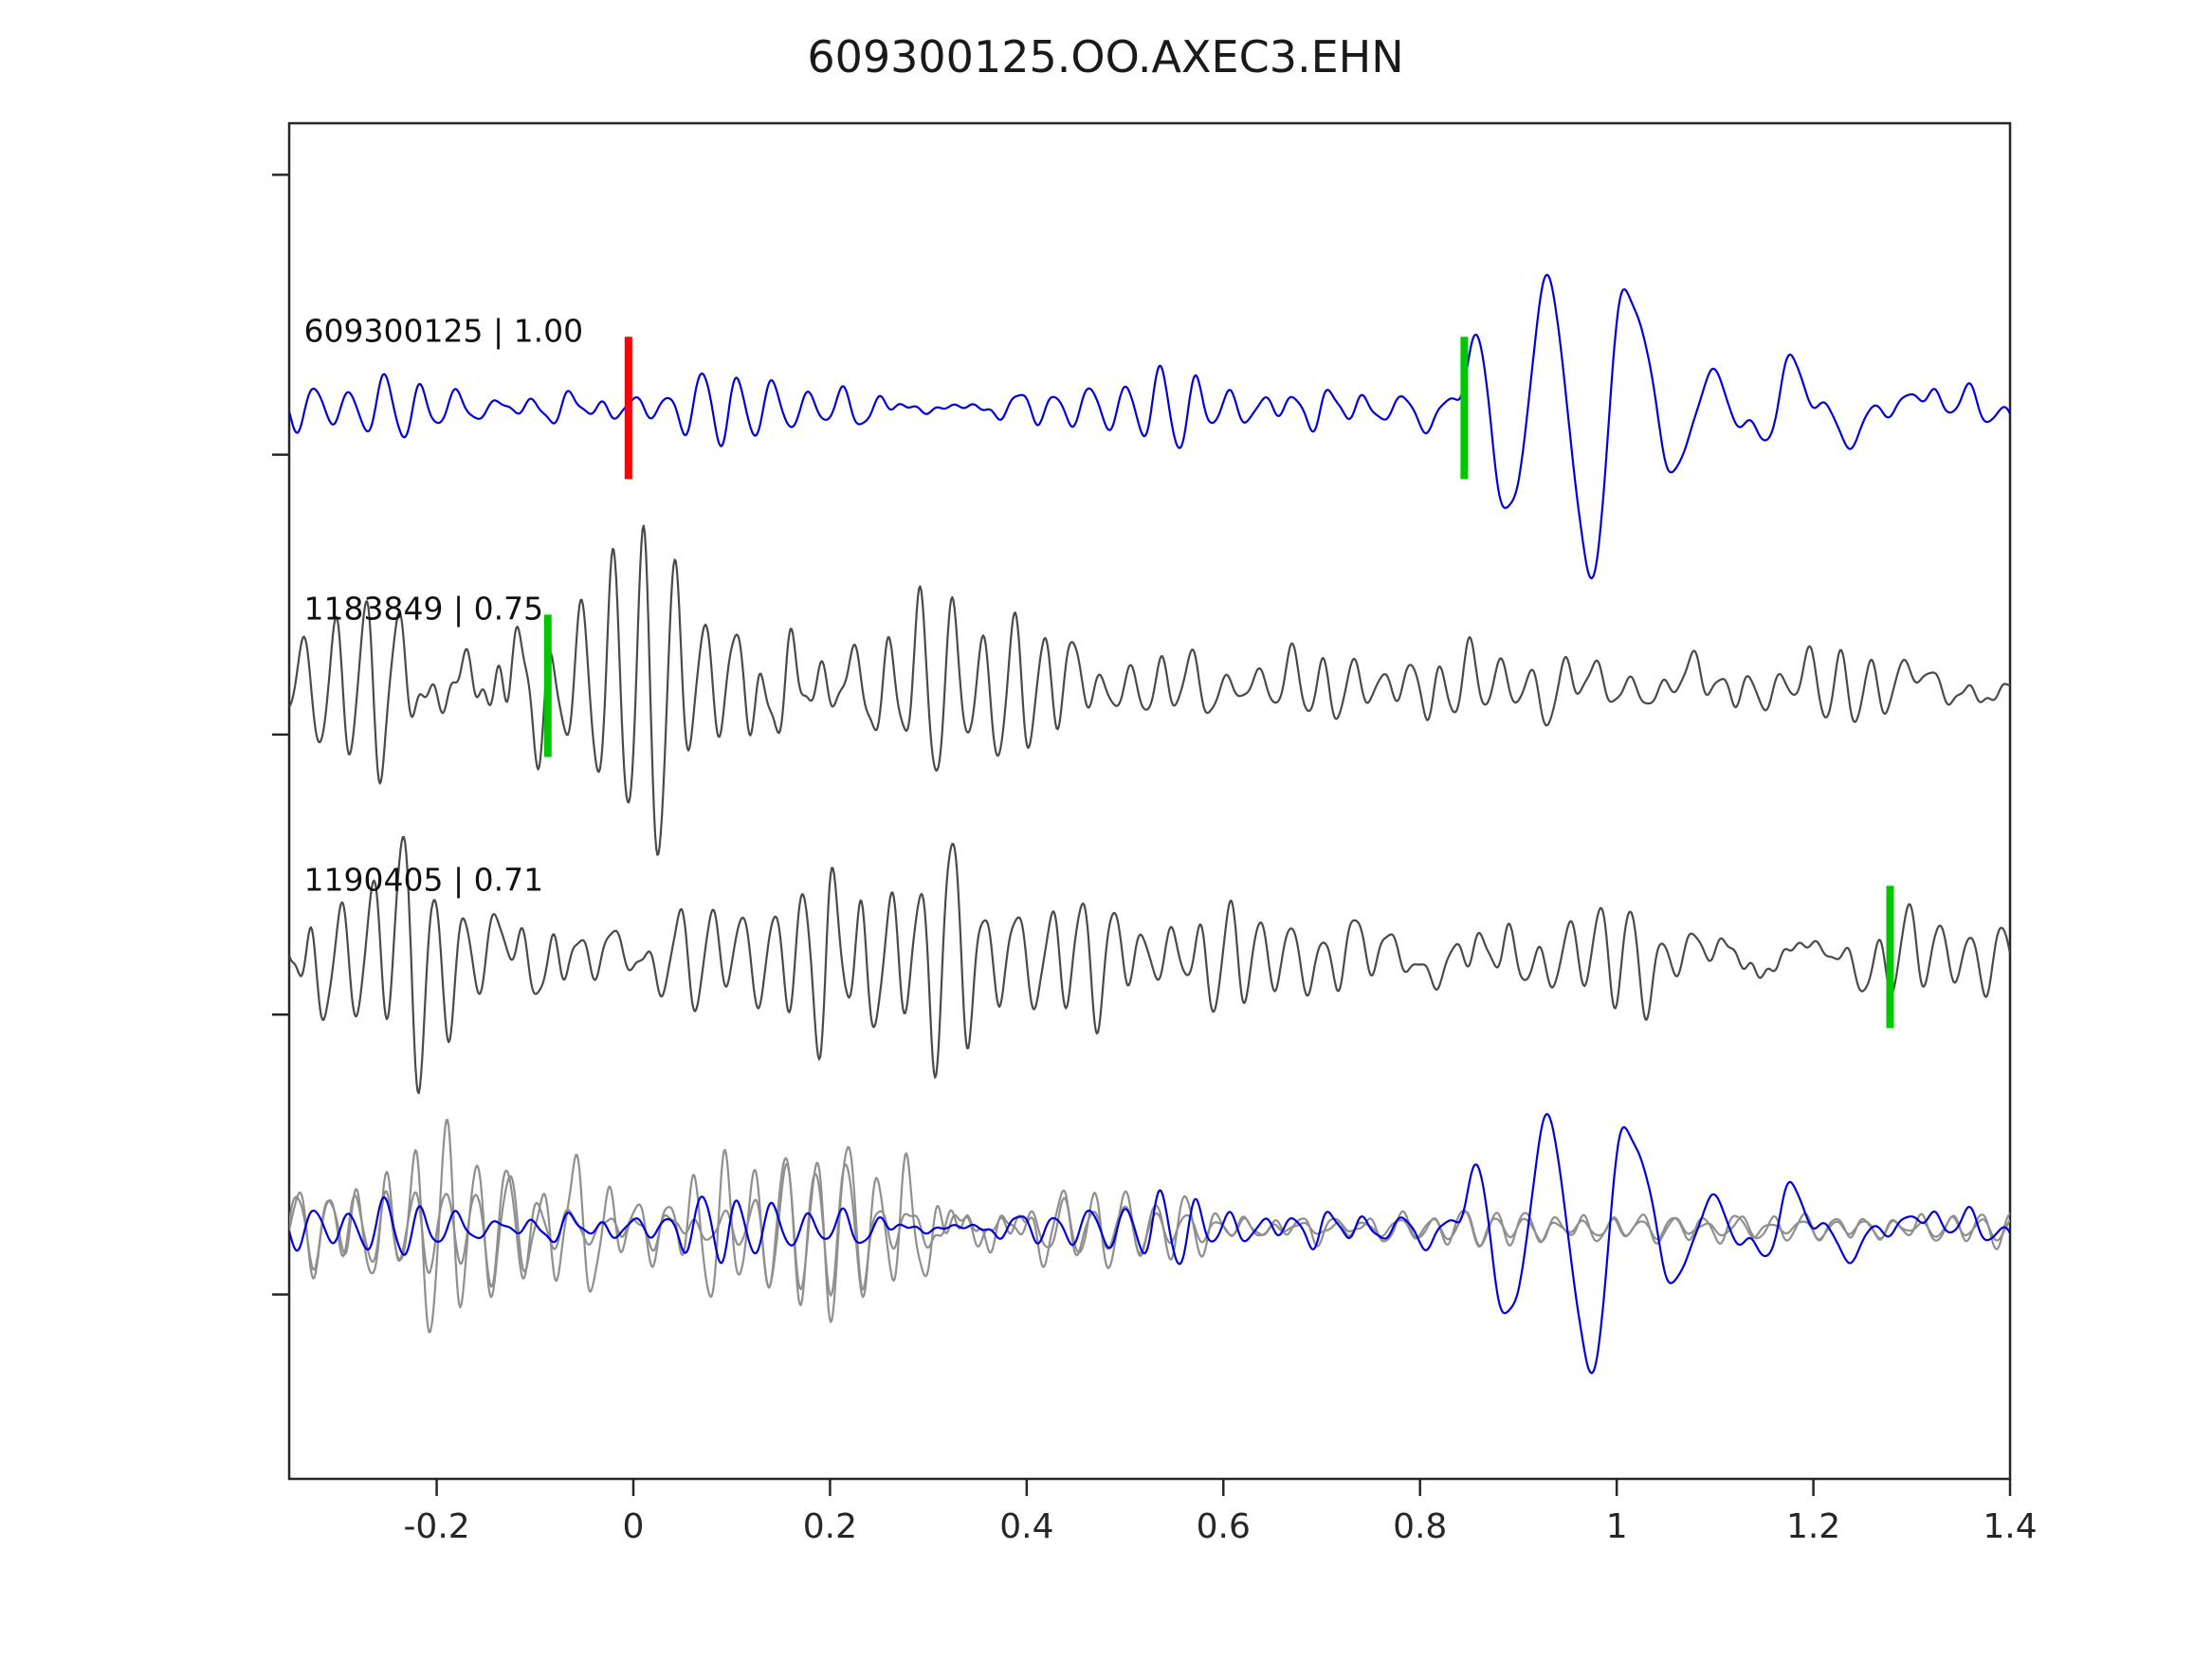  What do you see at coordinates (1813, 1526) in the screenshot?
I see `x-tick-label: 1.2` at bounding box center [1813, 1526].